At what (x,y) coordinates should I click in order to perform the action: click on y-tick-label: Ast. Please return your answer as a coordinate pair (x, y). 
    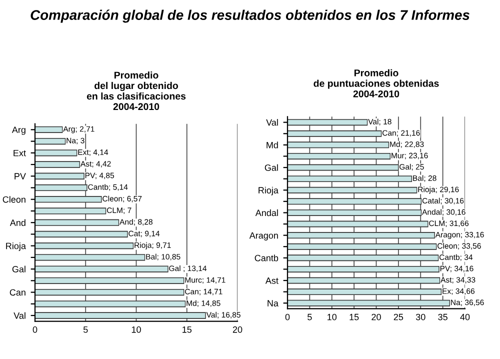
    Looking at the image, I should click on (271, 281).